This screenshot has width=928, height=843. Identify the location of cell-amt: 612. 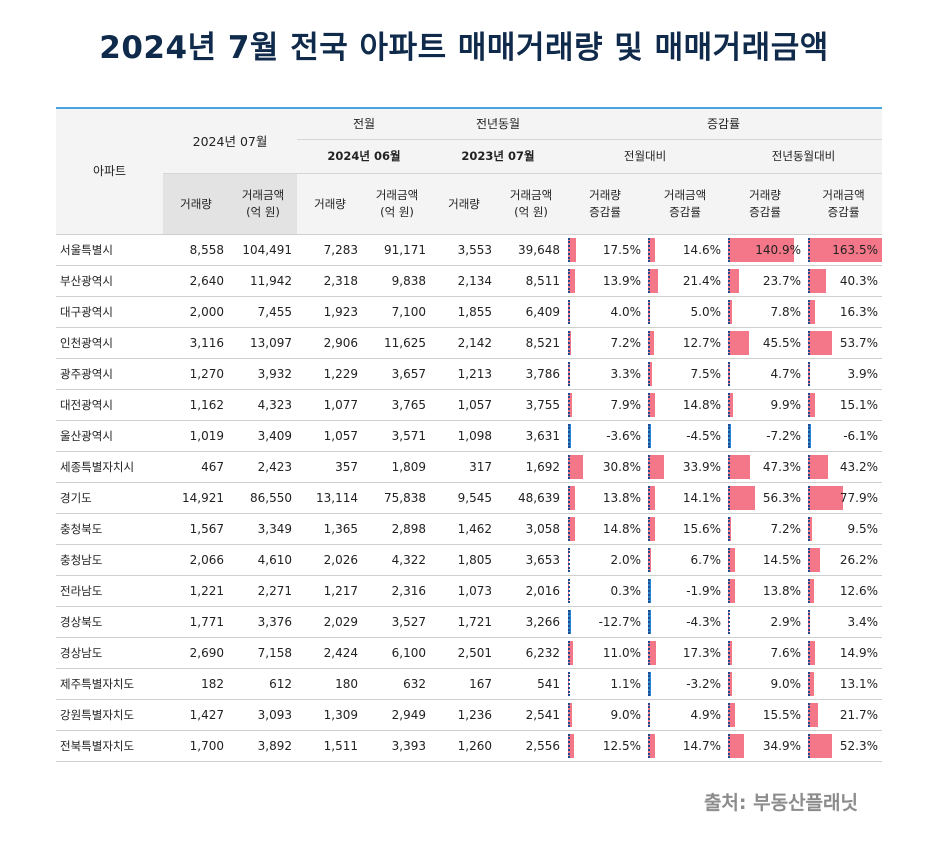
(263, 684).